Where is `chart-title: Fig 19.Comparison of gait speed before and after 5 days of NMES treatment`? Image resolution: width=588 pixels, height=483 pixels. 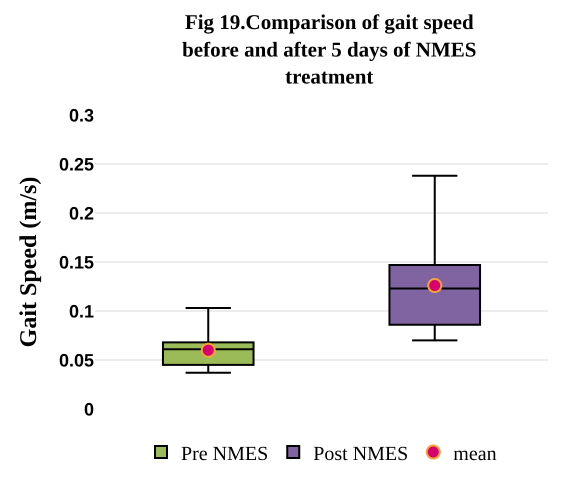 chart-title: Fig 19.Comparison of gait speed before and after 5 days of NMES treatment is located at coordinates (329, 49).